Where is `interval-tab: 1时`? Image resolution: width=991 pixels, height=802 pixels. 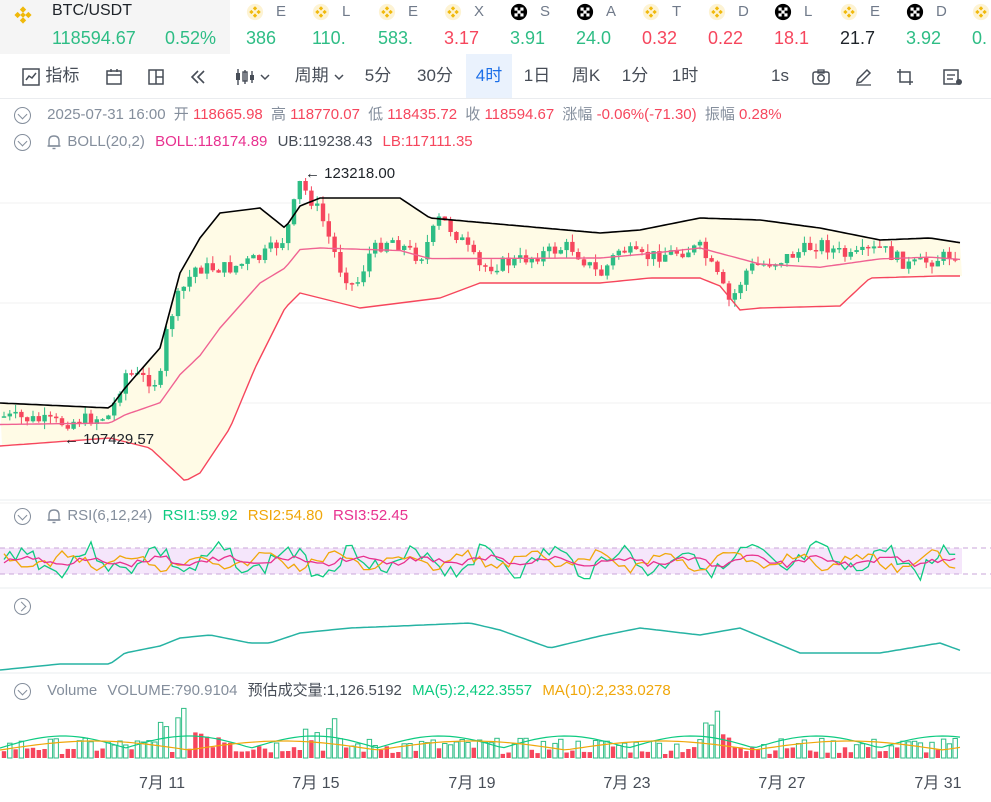
interval-tab: 1时 is located at coordinates (685, 75).